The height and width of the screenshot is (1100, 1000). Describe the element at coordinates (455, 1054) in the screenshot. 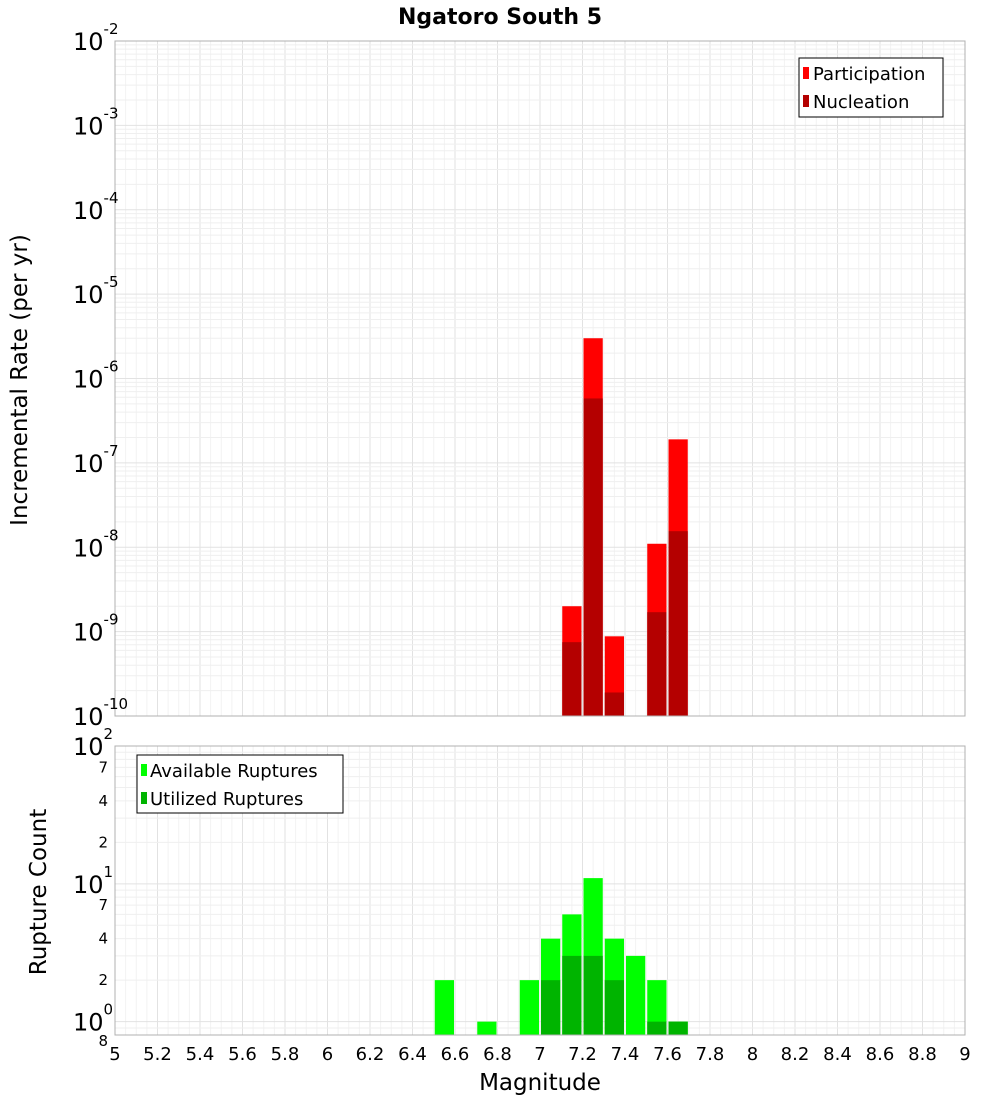

I see `x-tick-label: 6.6` at that location.